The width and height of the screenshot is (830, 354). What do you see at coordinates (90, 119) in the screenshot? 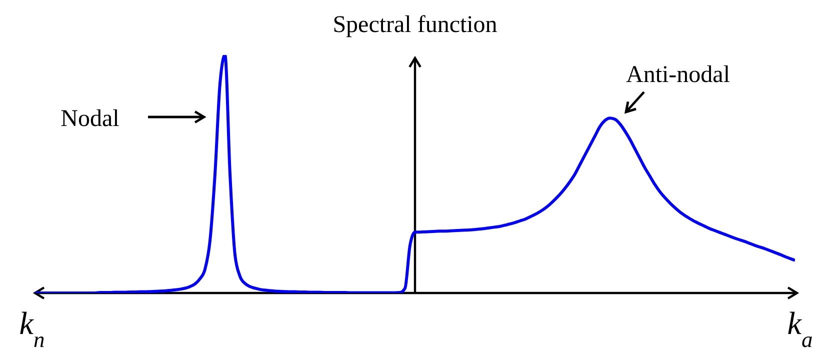
I see `annotation: Nodal` at bounding box center [90, 119].